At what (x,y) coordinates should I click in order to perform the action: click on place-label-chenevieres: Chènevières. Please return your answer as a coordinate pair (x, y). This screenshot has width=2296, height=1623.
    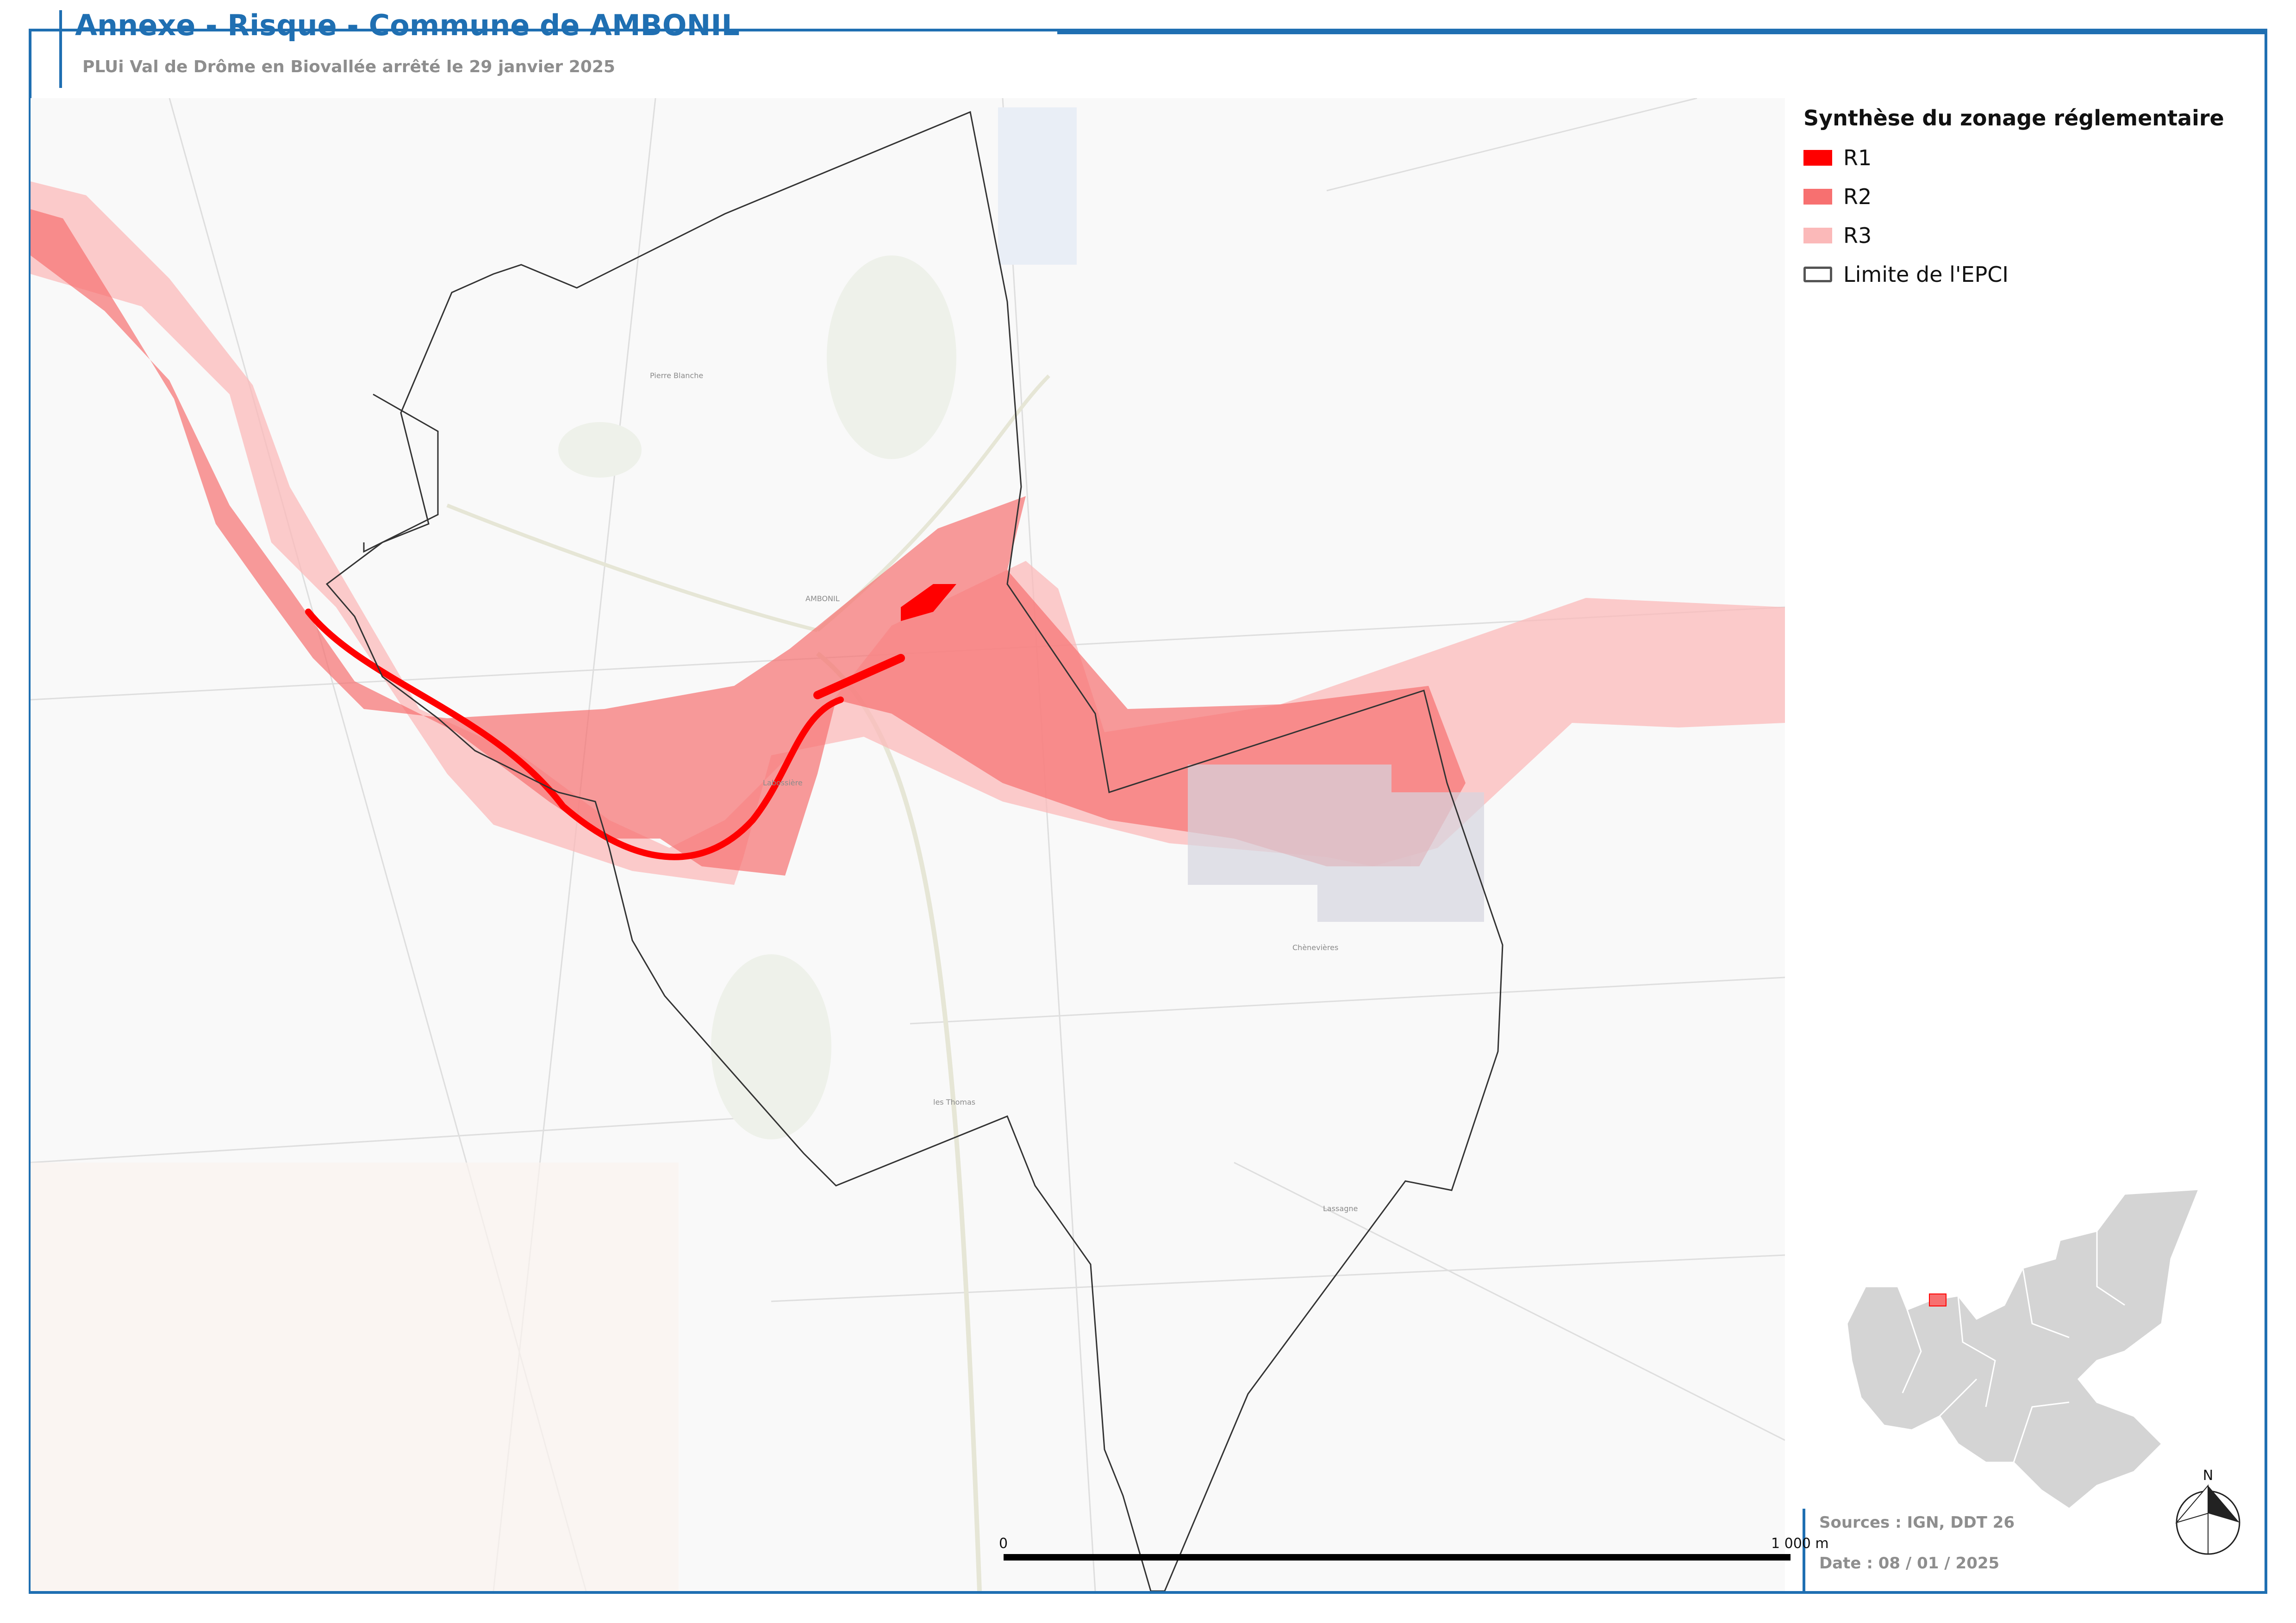
    Looking at the image, I should click on (1315, 947).